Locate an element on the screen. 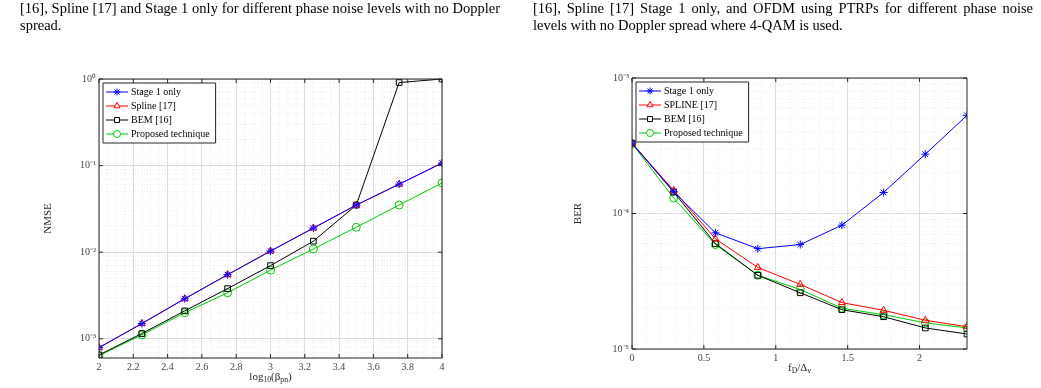 The width and height of the screenshot is (1041, 388). x-tick-label: 3 is located at coordinates (270, 366).